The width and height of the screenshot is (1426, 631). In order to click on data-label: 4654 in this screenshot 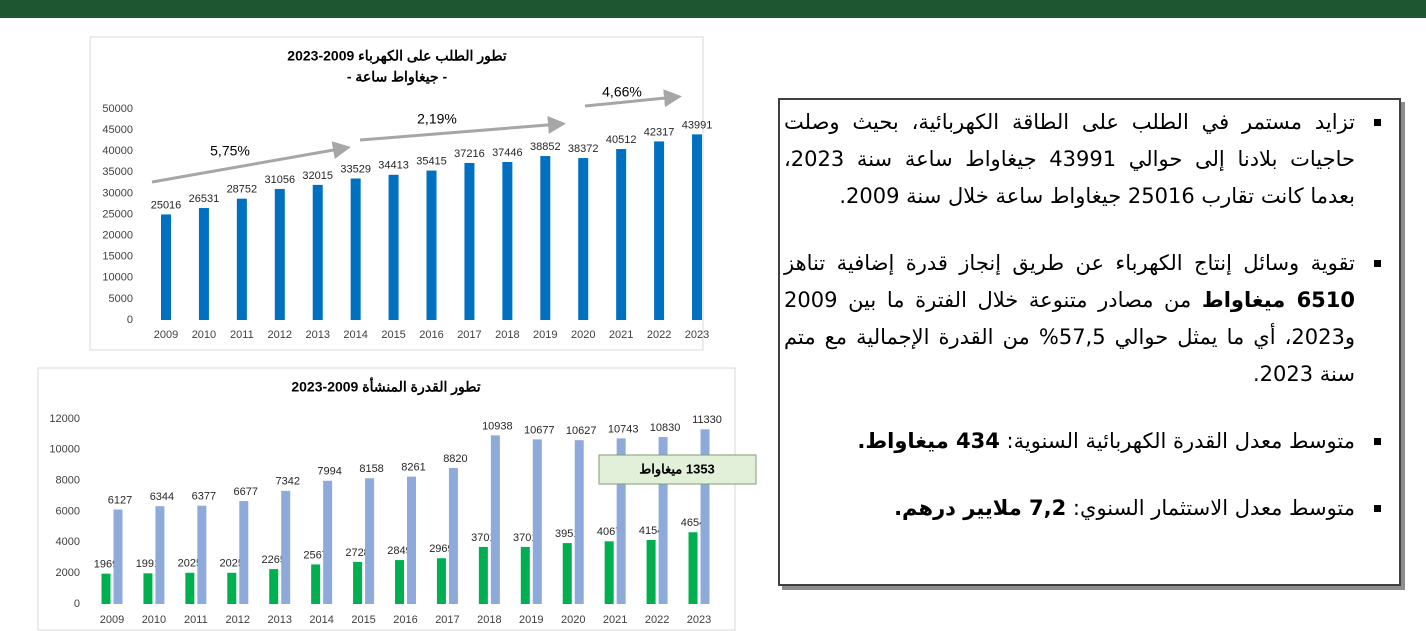, I will do `click(693, 523)`.